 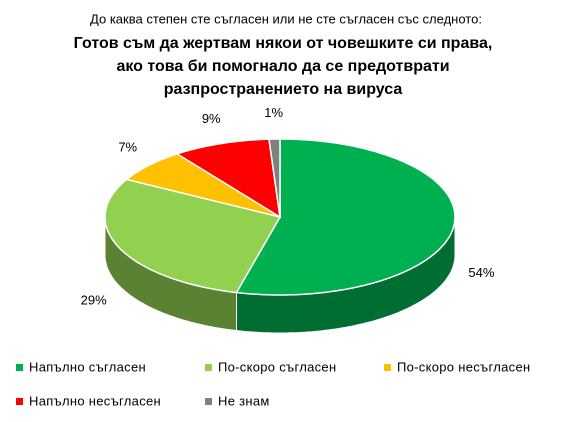 I want to click on data-label: 54%, so click(x=481, y=272).